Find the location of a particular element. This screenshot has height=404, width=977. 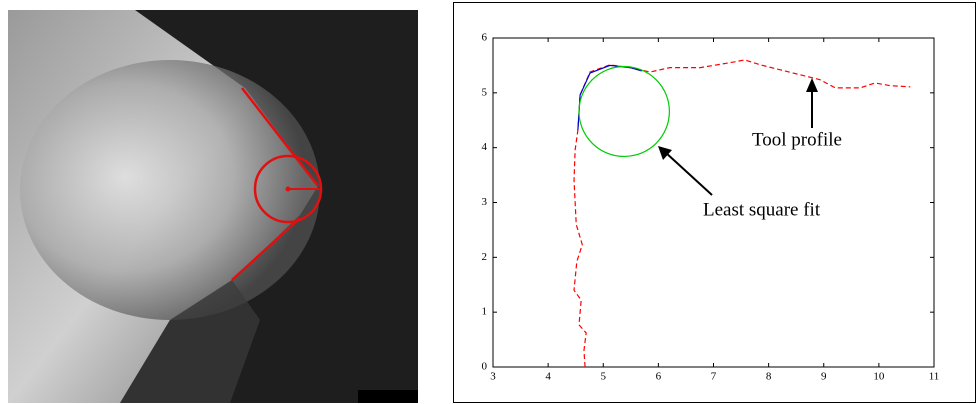

y-tick-label: 3 is located at coordinates (485, 202).